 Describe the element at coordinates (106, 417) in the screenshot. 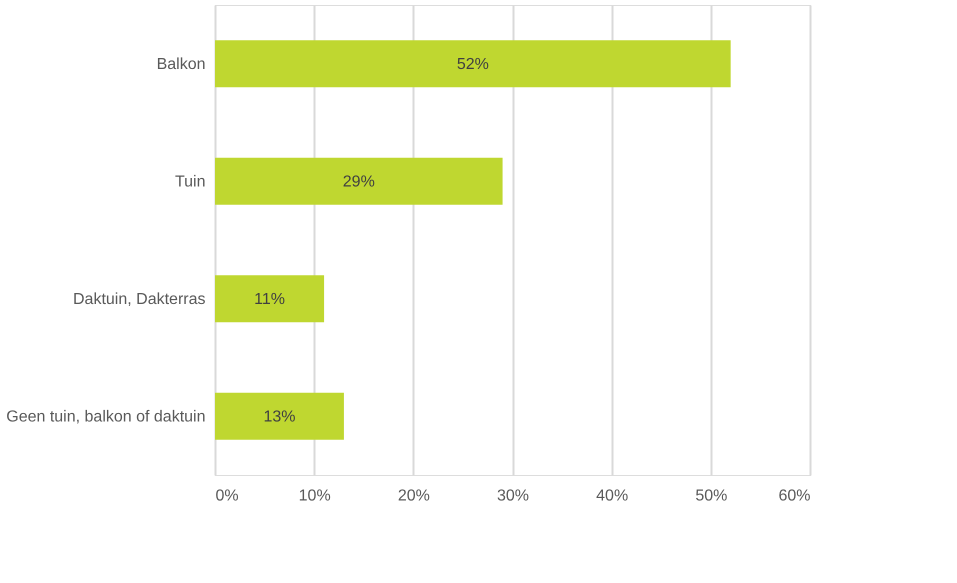

I see `y-tick-label: Geen tuin, balkon of daktuin` at that location.